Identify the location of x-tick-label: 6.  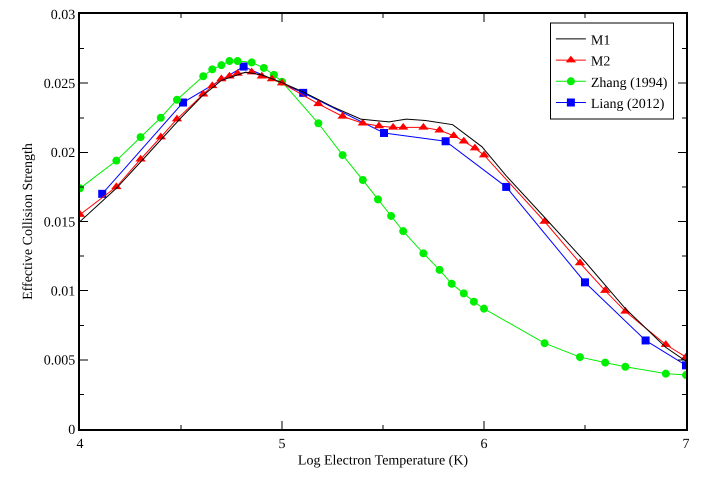
(484, 444).